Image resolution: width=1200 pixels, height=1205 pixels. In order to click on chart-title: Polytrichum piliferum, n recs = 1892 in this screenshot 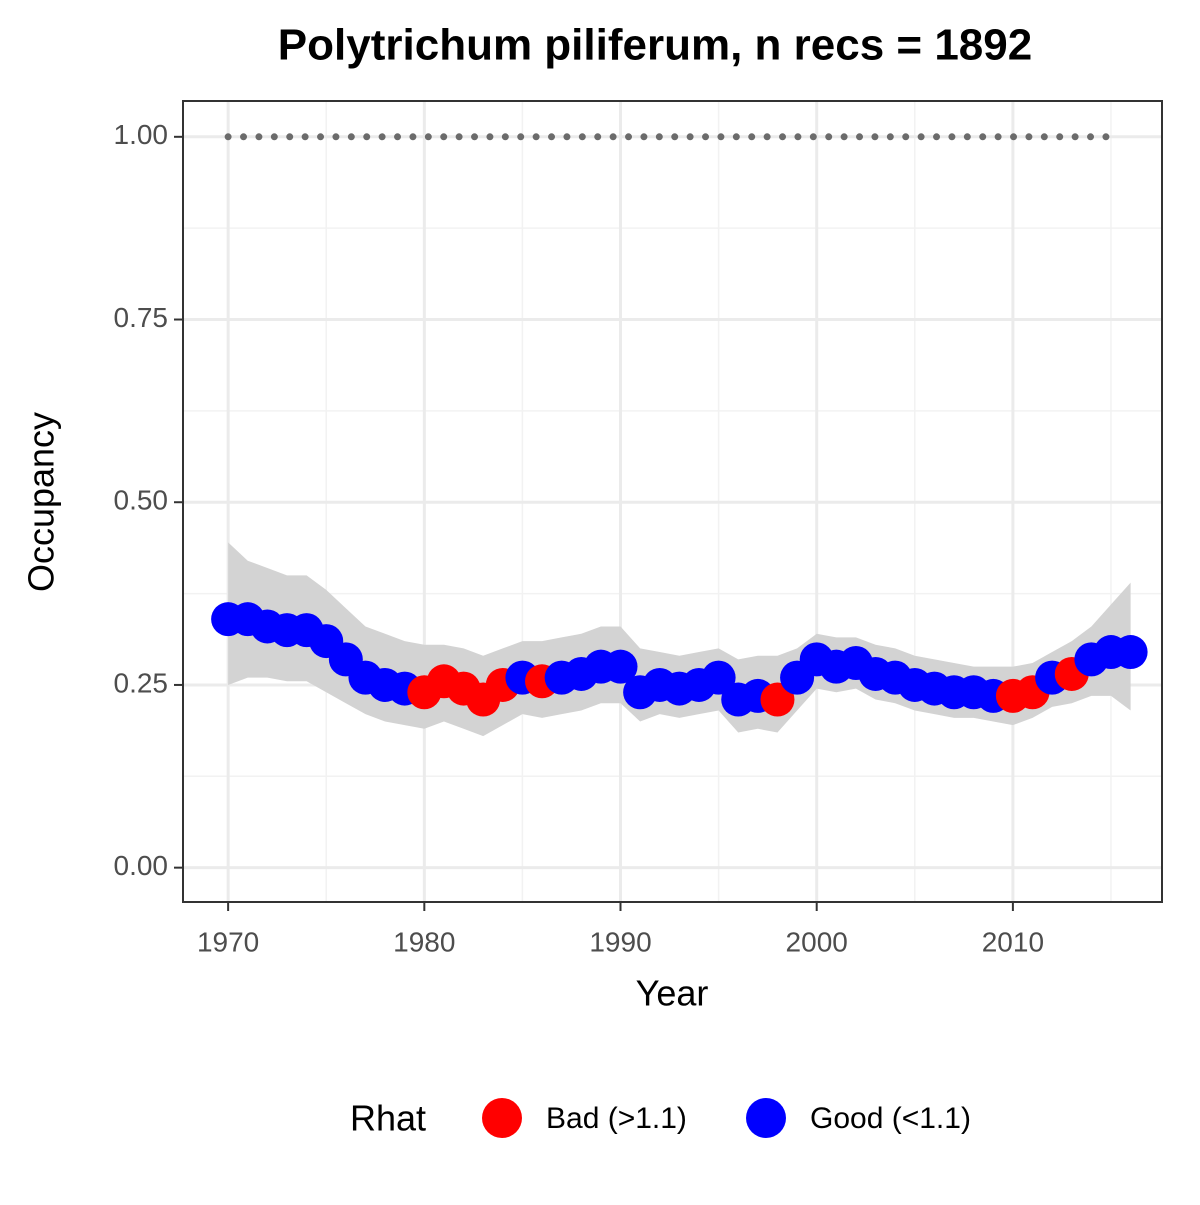, I will do `click(655, 45)`.